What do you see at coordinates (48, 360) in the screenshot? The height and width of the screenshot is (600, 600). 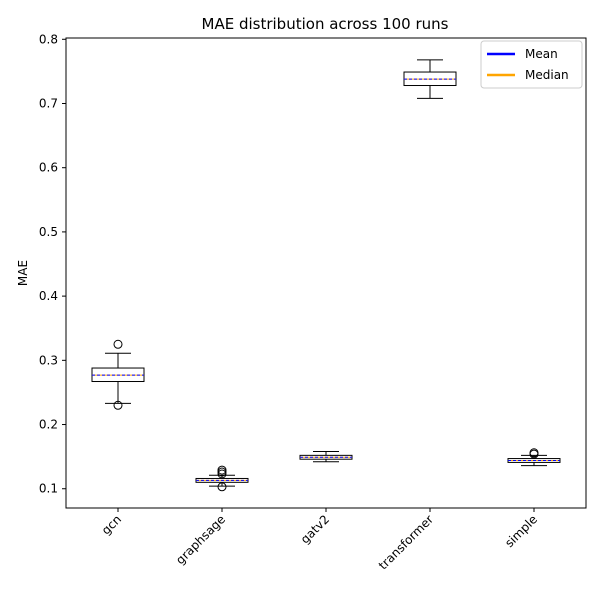 I see `y-tick-label: 0.3` at bounding box center [48, 360].